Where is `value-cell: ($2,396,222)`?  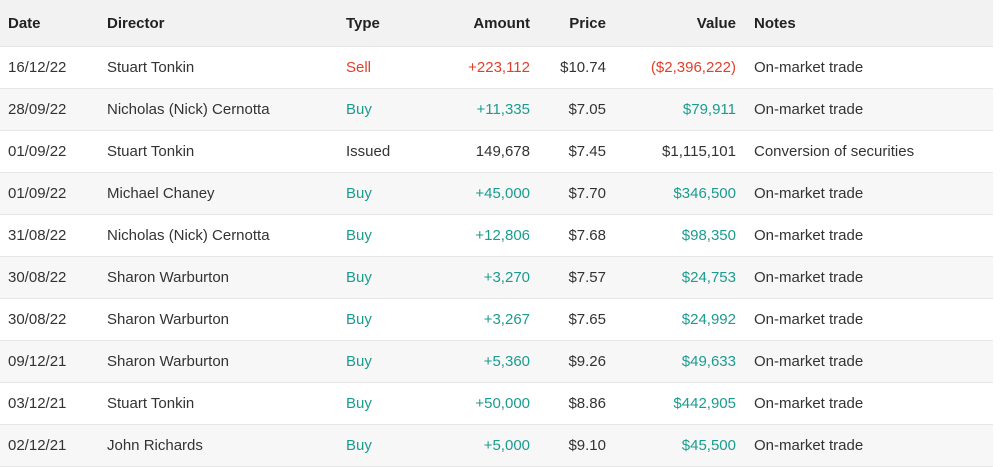 value-cell: ($2,396,222) is located at coordinates (693, 67).